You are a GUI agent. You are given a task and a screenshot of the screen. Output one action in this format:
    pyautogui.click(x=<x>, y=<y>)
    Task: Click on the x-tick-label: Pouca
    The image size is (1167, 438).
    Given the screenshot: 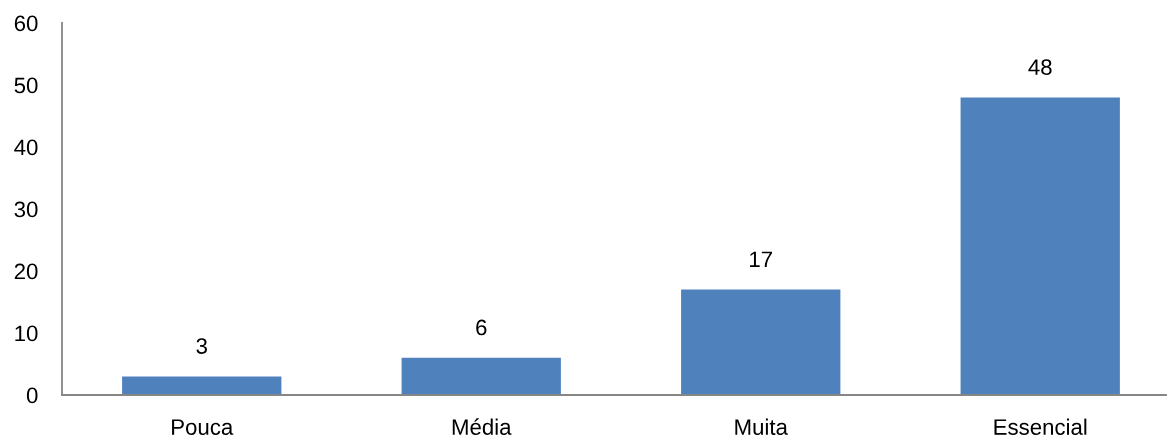 What is the action you would take?
    pyautogui.click(x=203, y=427)
    